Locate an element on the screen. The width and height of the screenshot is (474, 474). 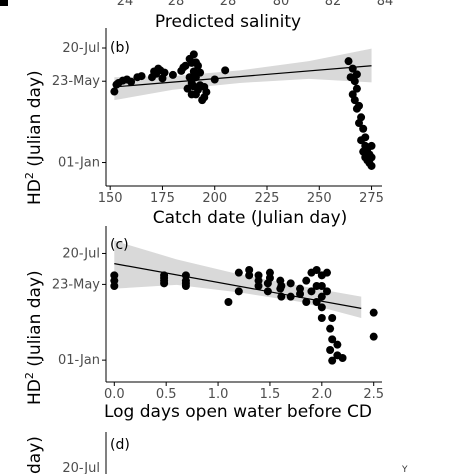
panel-c-tag: (c) is located at coordinates (119, 245).